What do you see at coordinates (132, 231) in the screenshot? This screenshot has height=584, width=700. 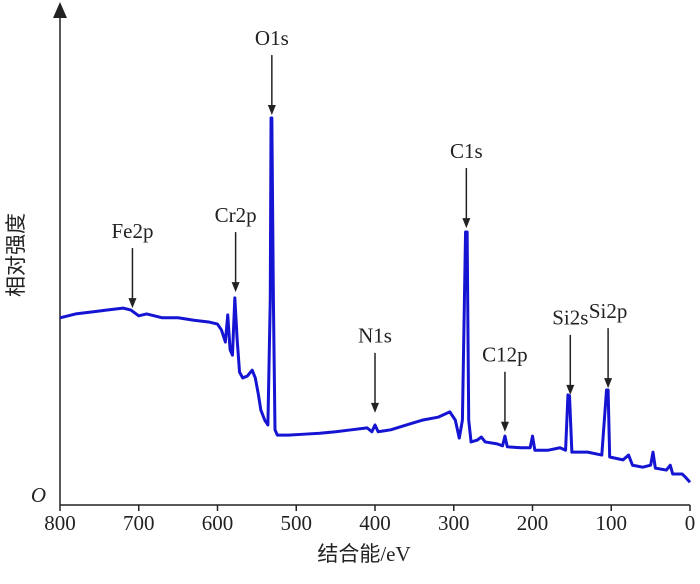 I see `annotation-label: Fe2p` at bounding box center [132, 231].